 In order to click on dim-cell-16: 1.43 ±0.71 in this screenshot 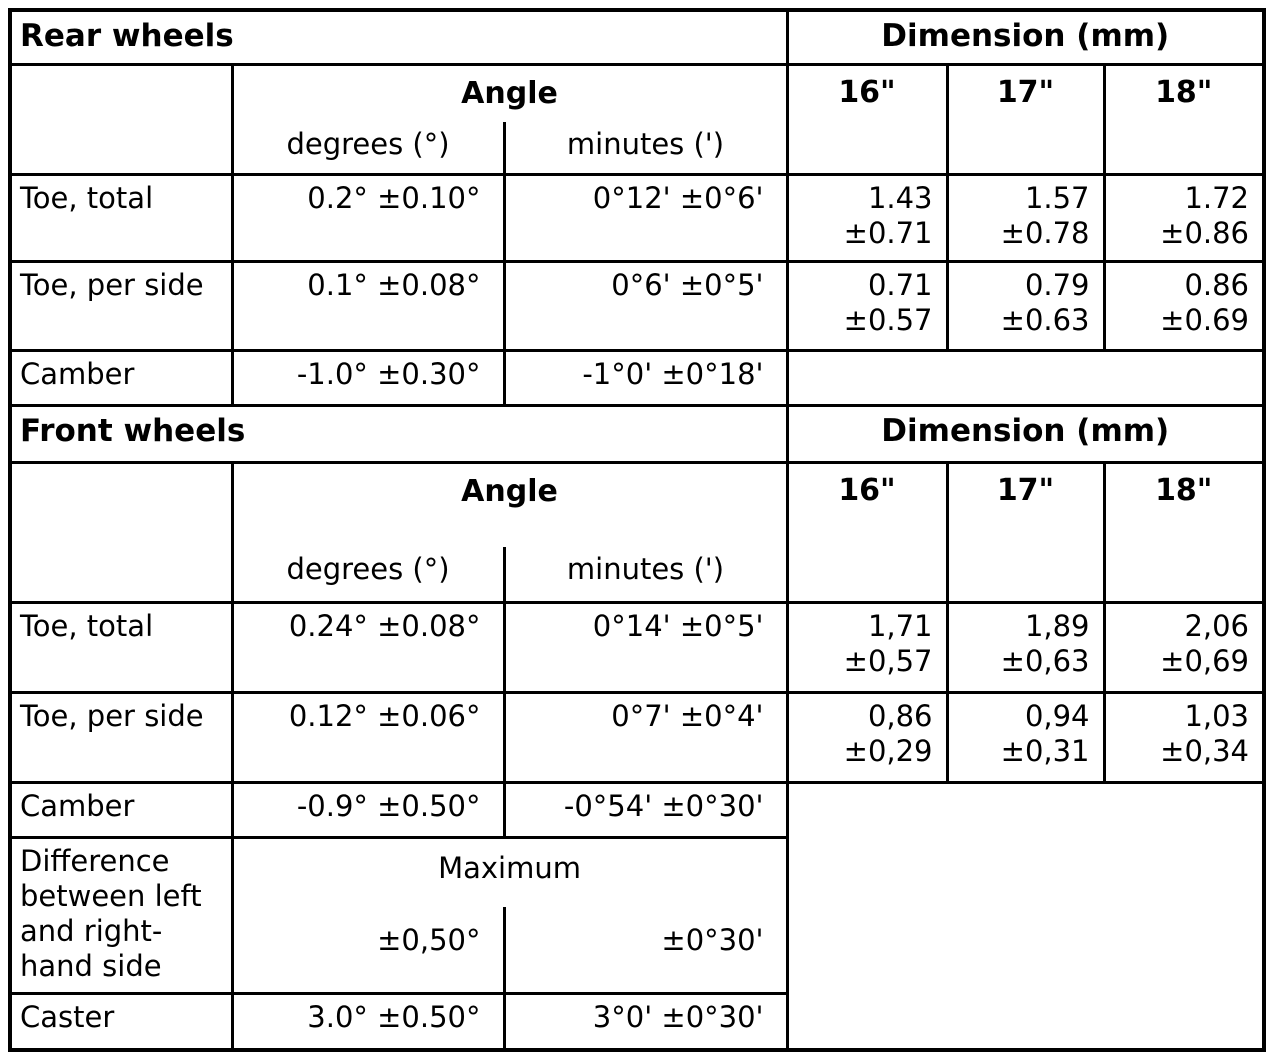, I will do `click(867, 217)`.